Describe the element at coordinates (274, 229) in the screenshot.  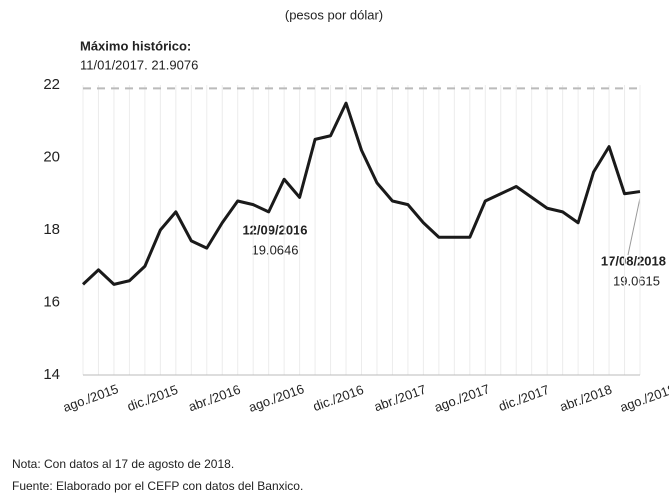
I see `annotation-title: 12/09/2016` at that location.